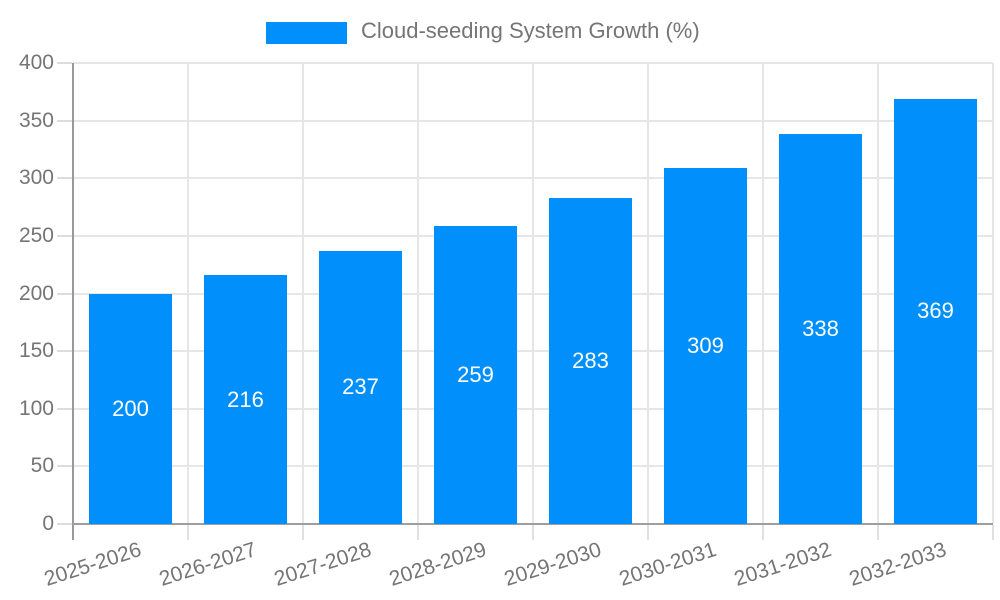 The width and height of the screenshot is (1000, 600). I want to click on bar-value-label: 259, so click(475, 374).